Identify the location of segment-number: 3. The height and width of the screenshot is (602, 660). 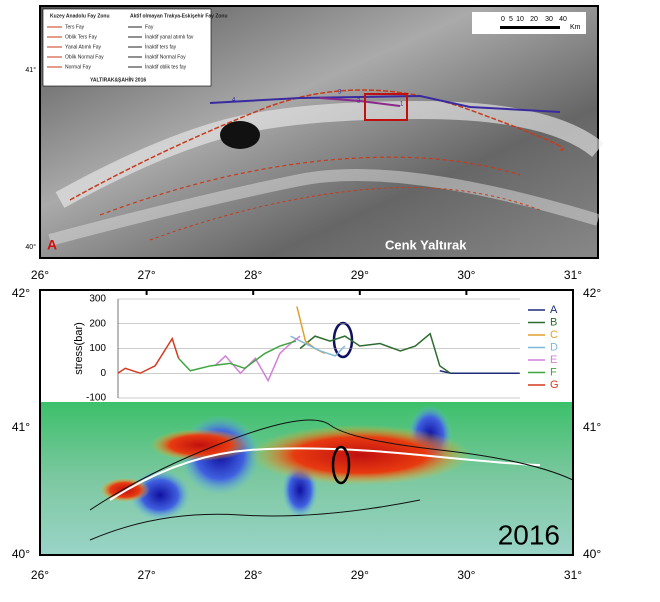
(340, 93).